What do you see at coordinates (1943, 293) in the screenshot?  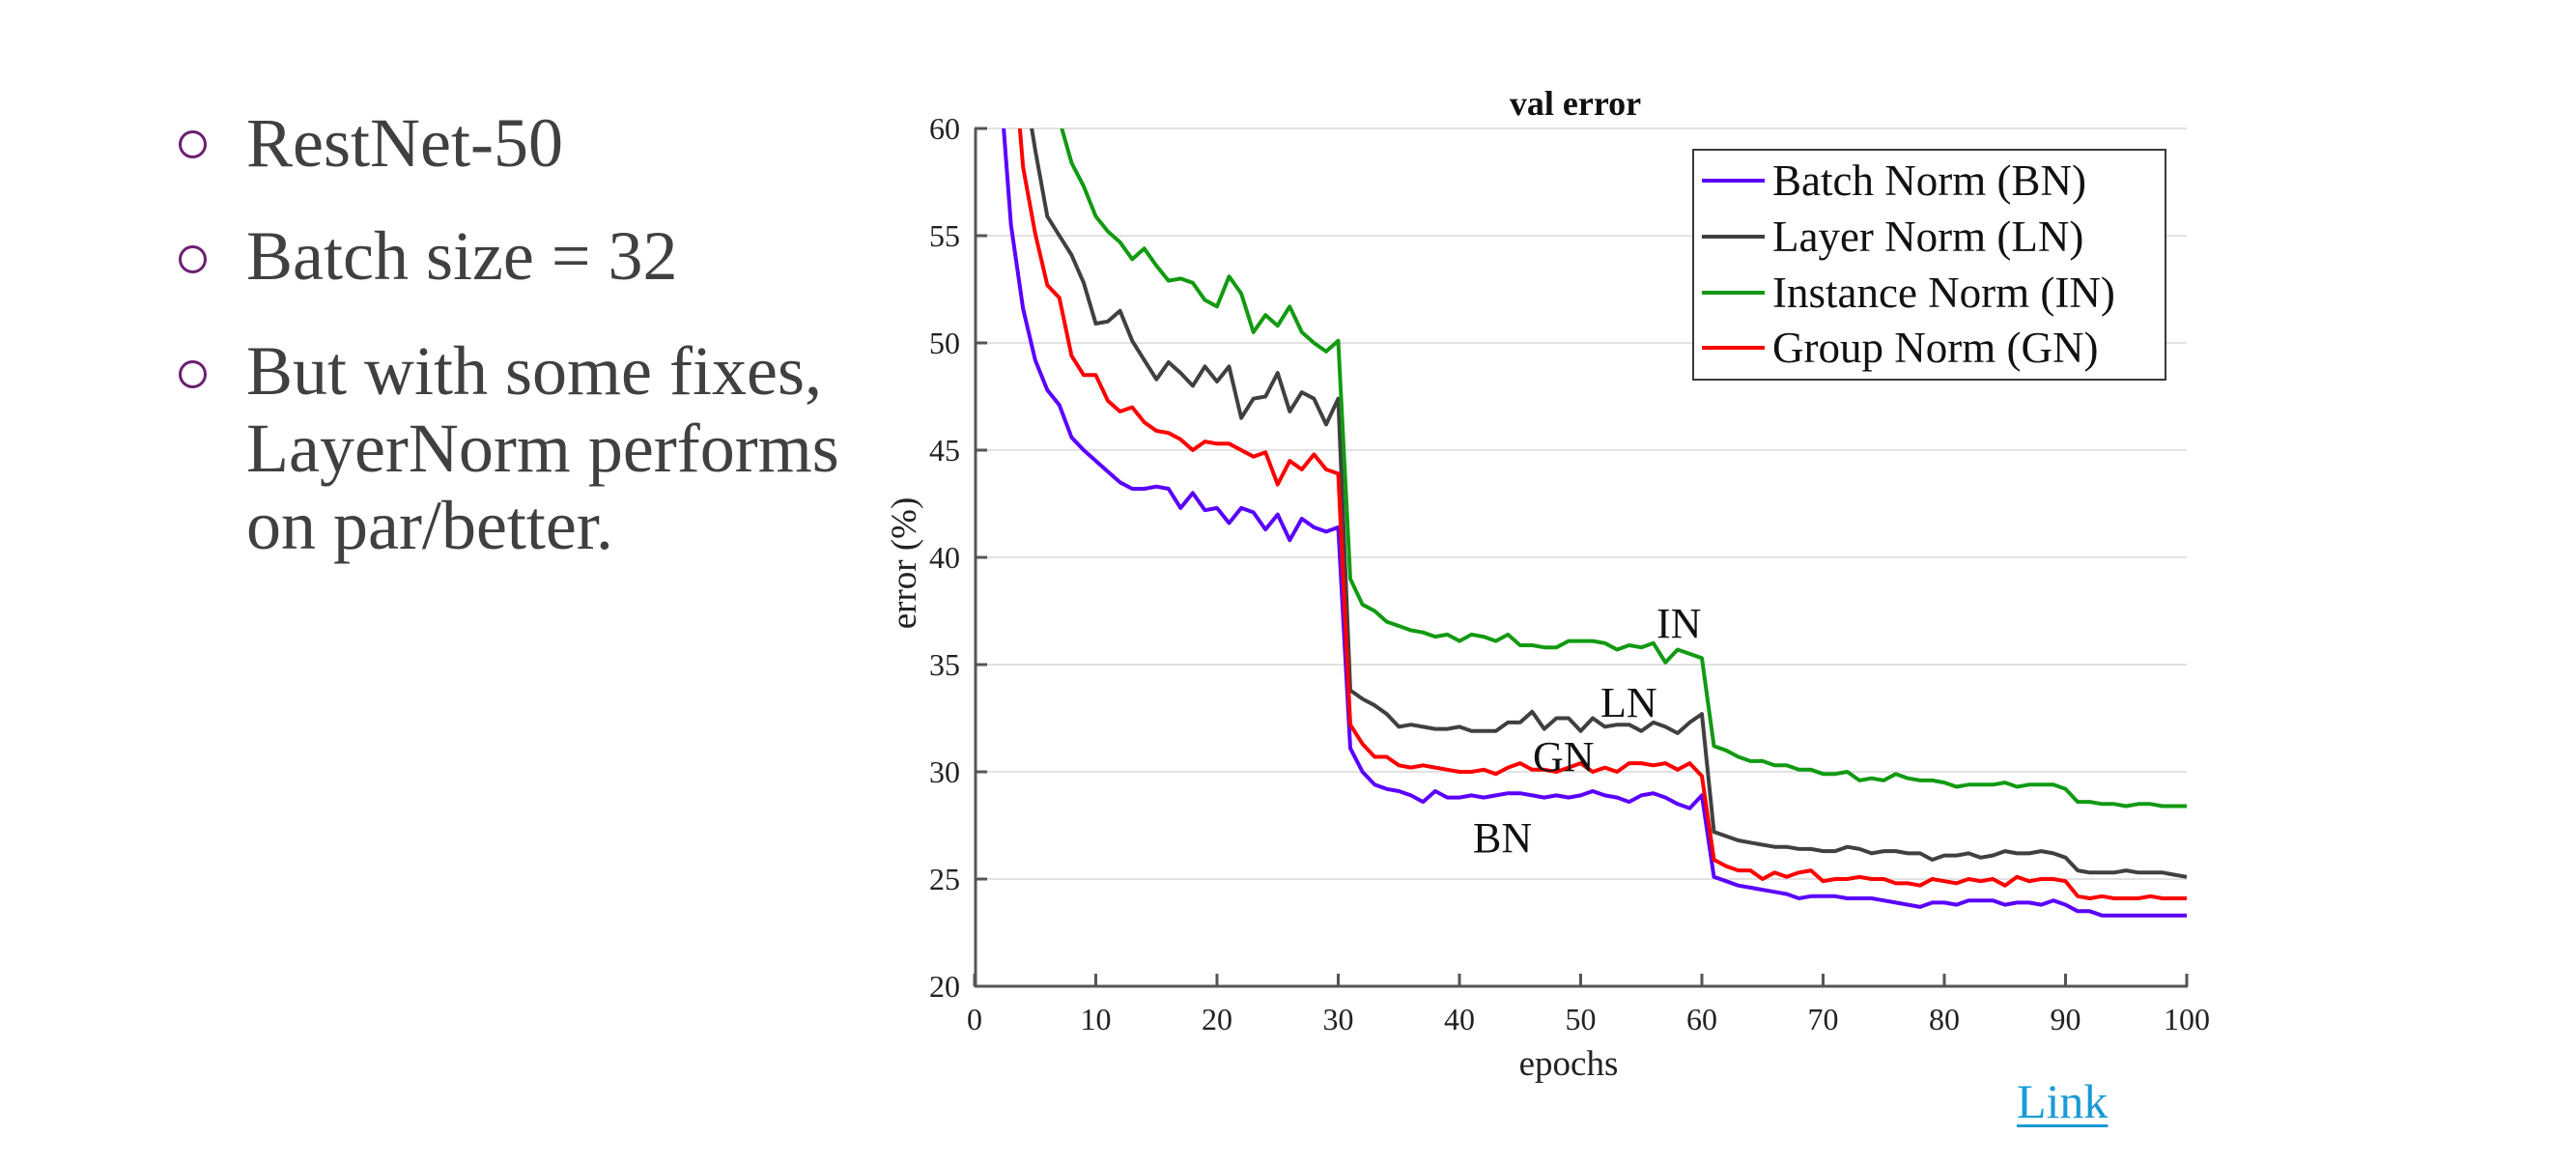 I see `legend-label-in: Instance Norm (IN)` at bounding box center [1943, 293].